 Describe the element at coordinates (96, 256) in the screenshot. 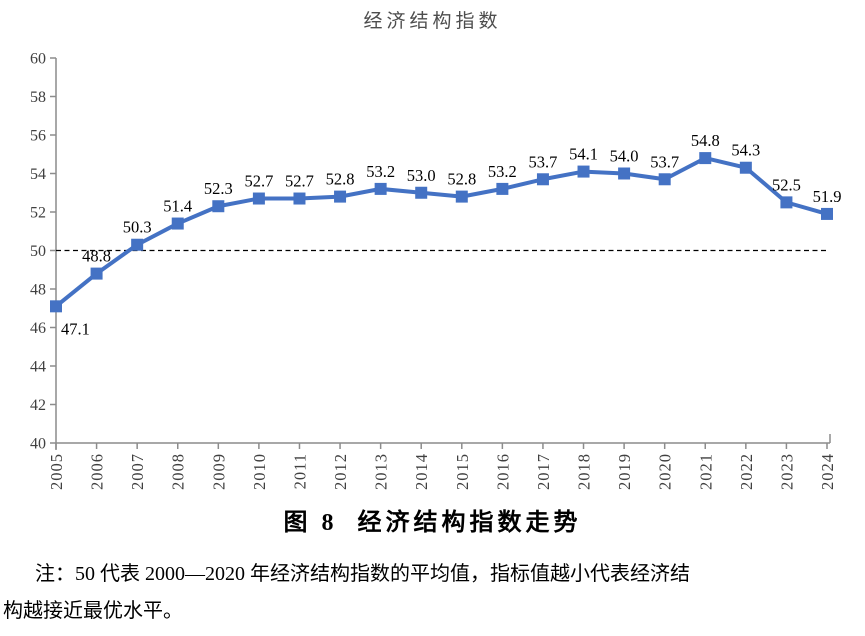

I see `data-point-label: 48.8` at that location.